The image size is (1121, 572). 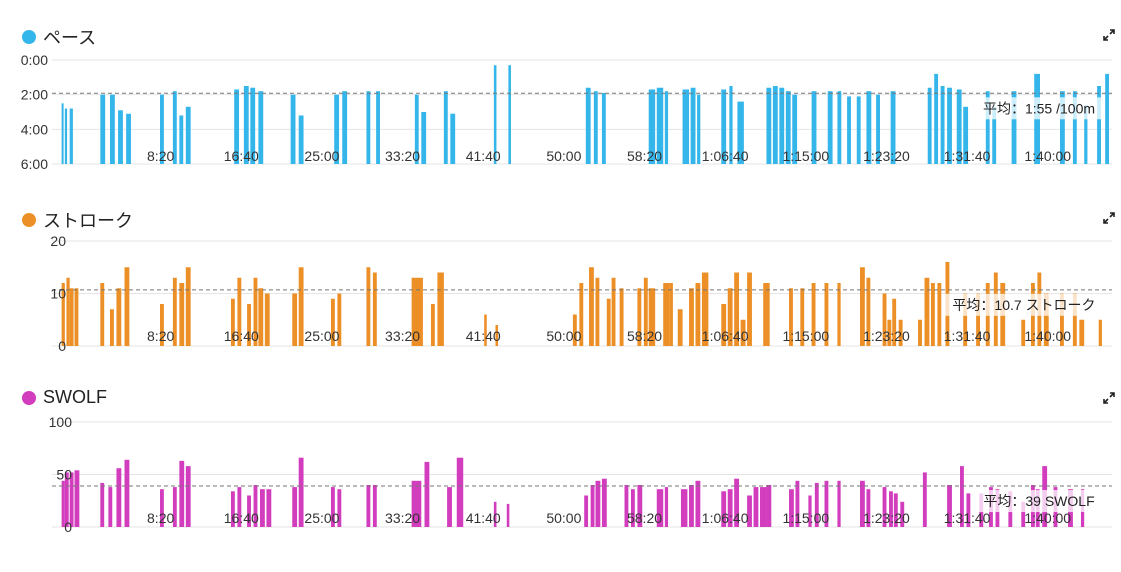 What do you see at coordinates (70, 38) in the screenshot?
I see `pace-title-text: ペース` at bounding box center [70, 38].